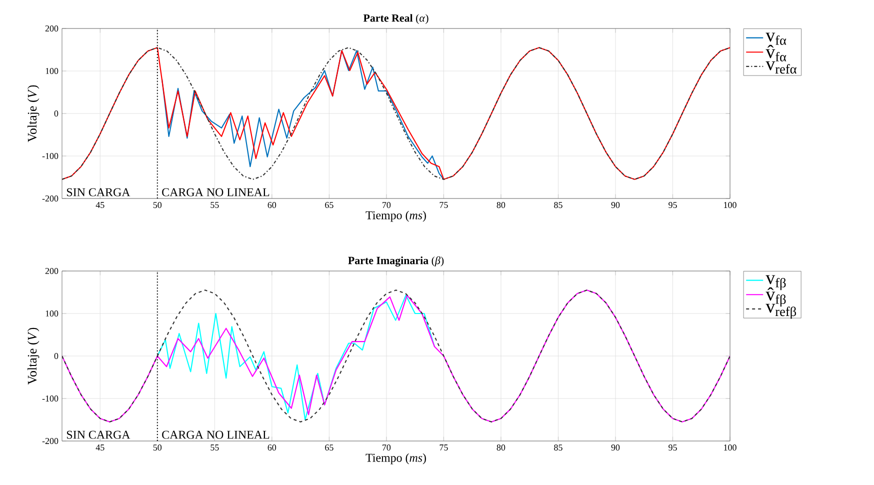 The image size is (874, 485). Describe the element at coordinates (781, 67) in the screenshot. I see `legend-label: v$_{refα}$` at that location.